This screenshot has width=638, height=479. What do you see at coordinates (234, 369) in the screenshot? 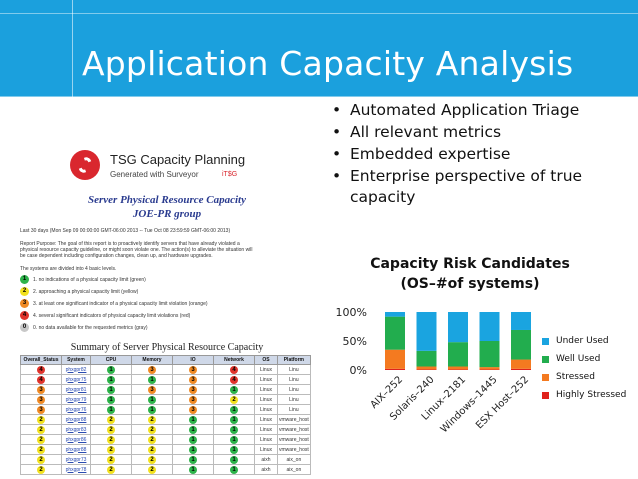
I see `status-cell: 4` at bounding box center [234, 369].